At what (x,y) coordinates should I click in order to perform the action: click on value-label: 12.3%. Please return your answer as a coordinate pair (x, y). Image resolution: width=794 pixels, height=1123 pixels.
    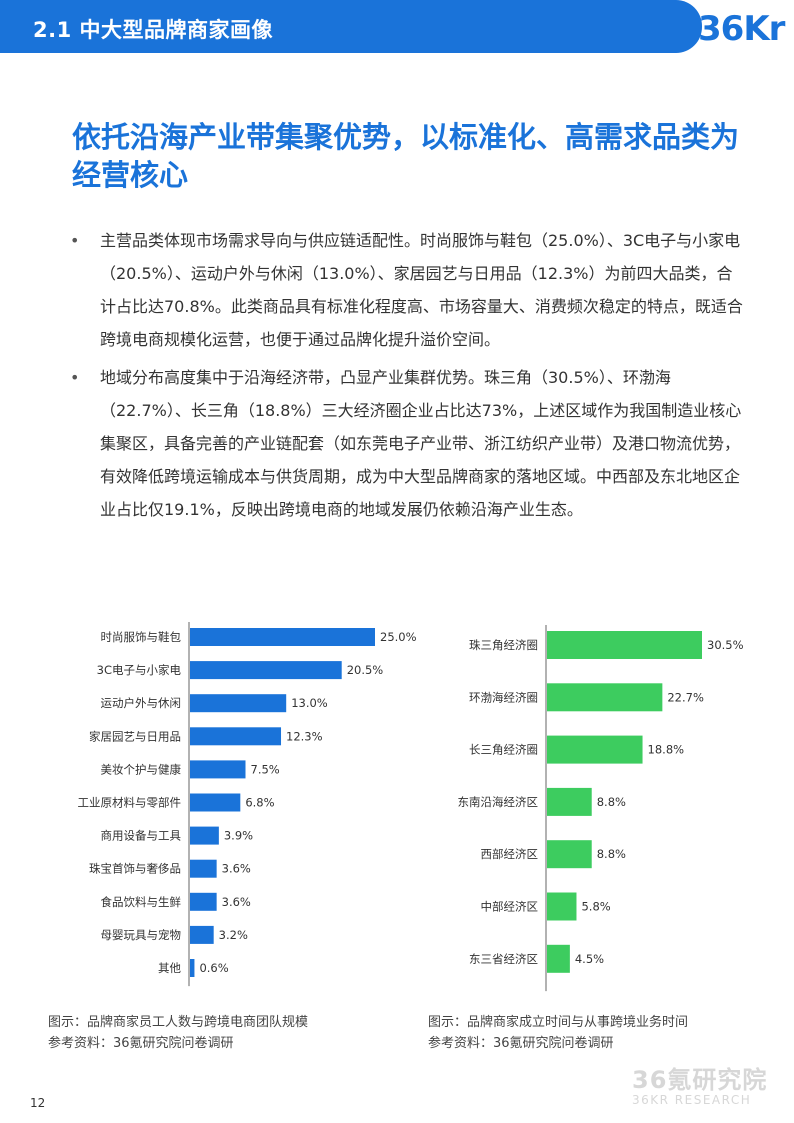
    Looking at the image, I should click on (304, 736).